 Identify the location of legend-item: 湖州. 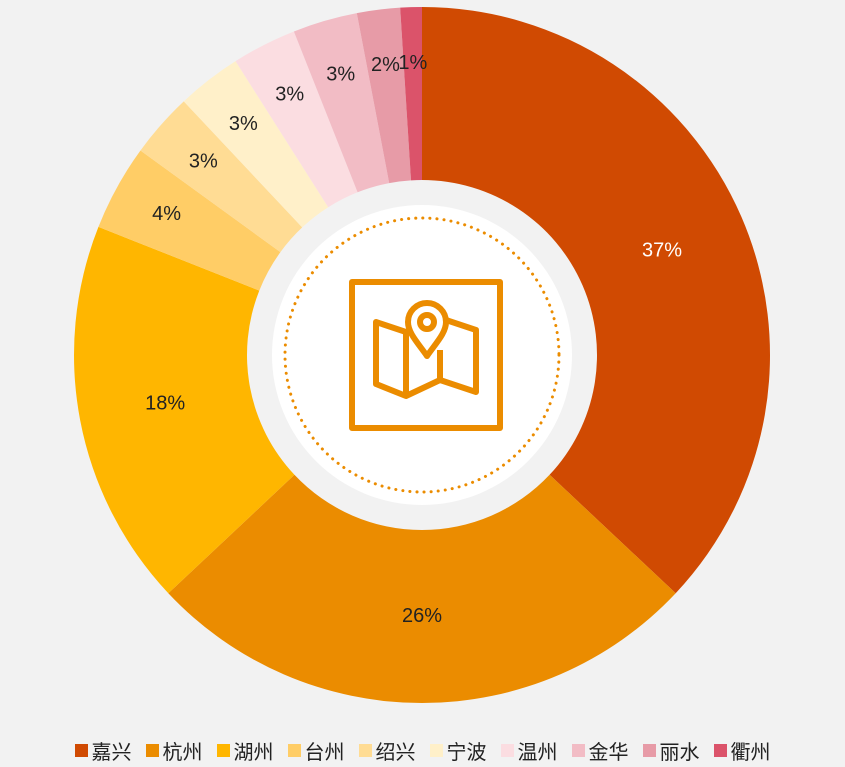
(245, 750).